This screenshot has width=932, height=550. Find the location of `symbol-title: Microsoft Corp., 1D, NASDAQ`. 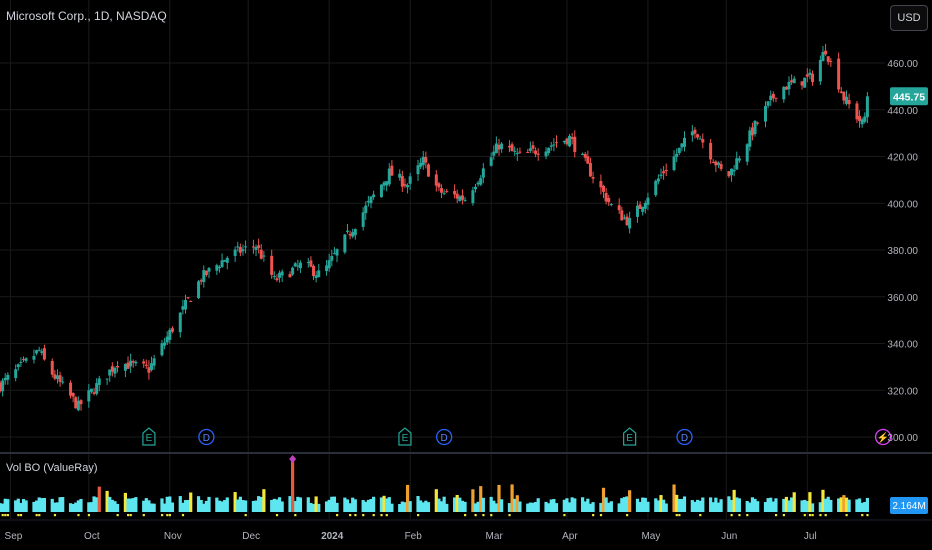

symbol-title: Microsoft Corp., 1D, NASDAQ is located at coordinates (86, 16).